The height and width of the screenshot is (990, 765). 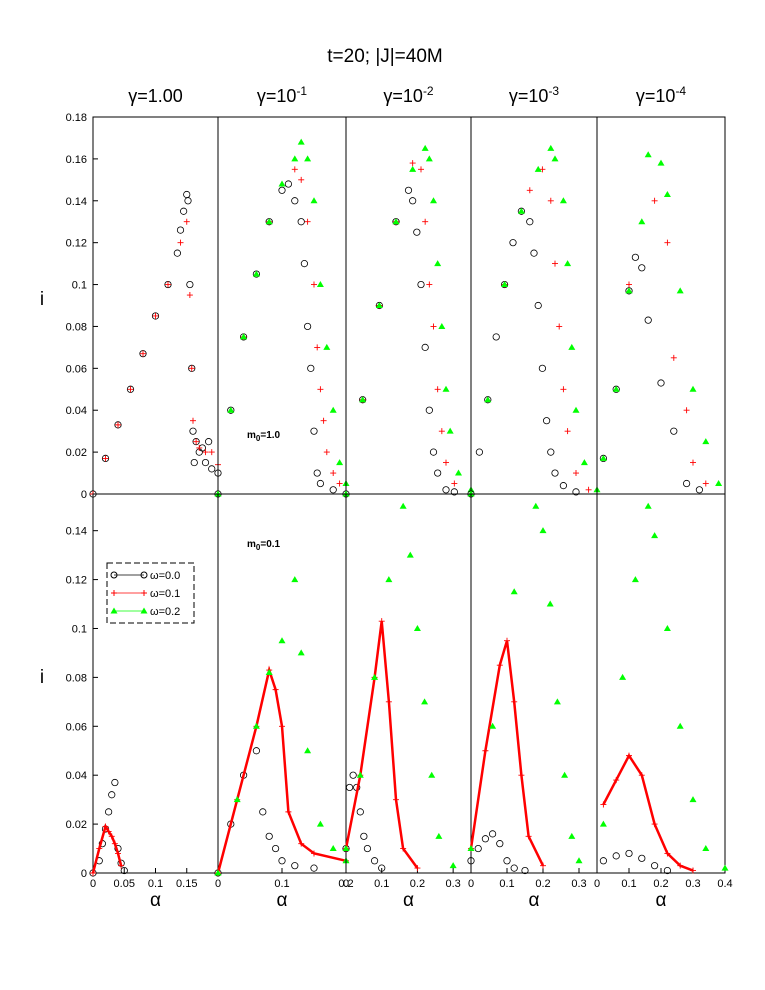 I want to click on column-headers: γ=1.00 γ=10-1 γ=10-2 γ=10-3 γ=10-4, so click(x=407, y=95).